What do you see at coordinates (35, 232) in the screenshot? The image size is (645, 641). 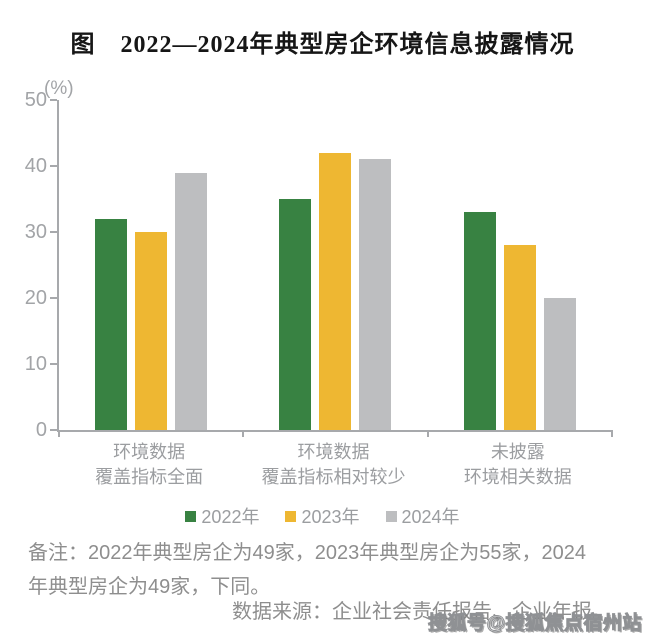 I see `y-tick-label: 30` at bounding box center [35, 232].